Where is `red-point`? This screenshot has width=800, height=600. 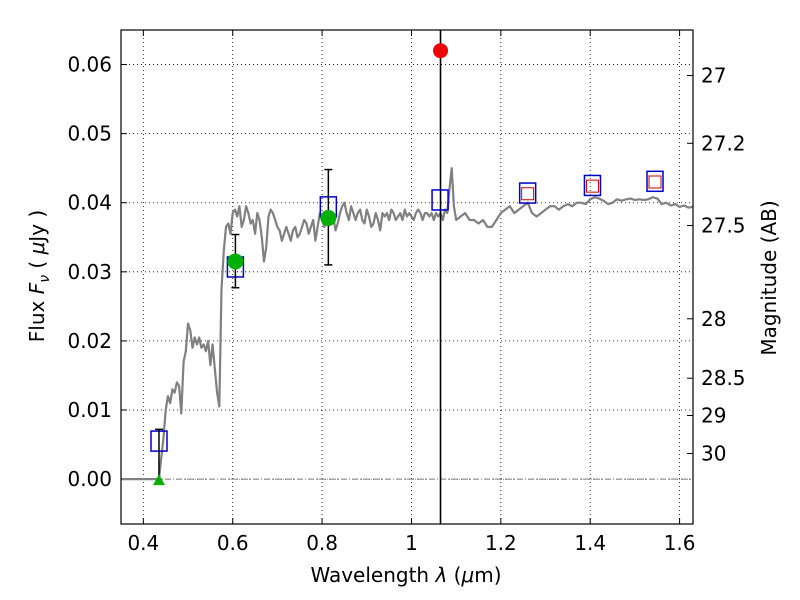 red-point is located at coordinates (441, 51).